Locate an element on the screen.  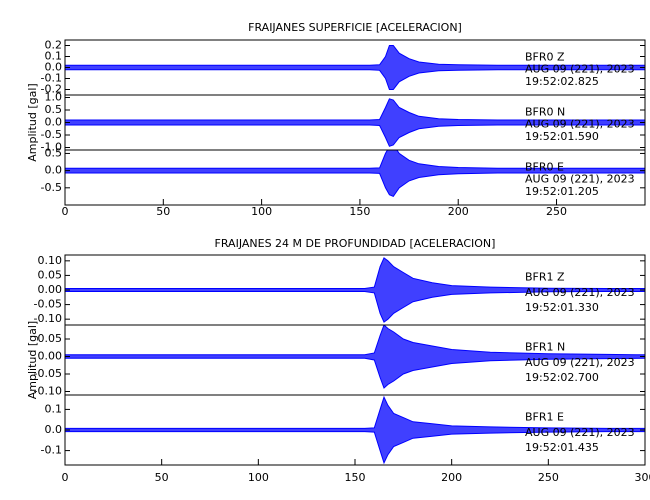
trace-station: BFR1 Z is located at coordinates (545, 276).